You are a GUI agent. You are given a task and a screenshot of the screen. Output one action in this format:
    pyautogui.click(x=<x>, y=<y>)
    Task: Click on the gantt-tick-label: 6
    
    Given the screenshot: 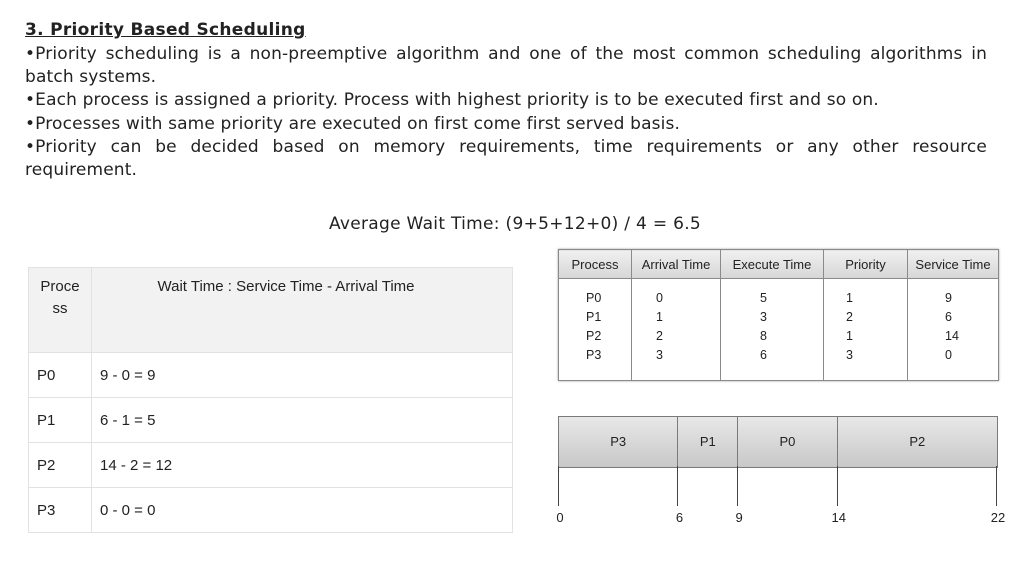 What is the action you would take?
    pyautogui.click(x=679, y=517)
    